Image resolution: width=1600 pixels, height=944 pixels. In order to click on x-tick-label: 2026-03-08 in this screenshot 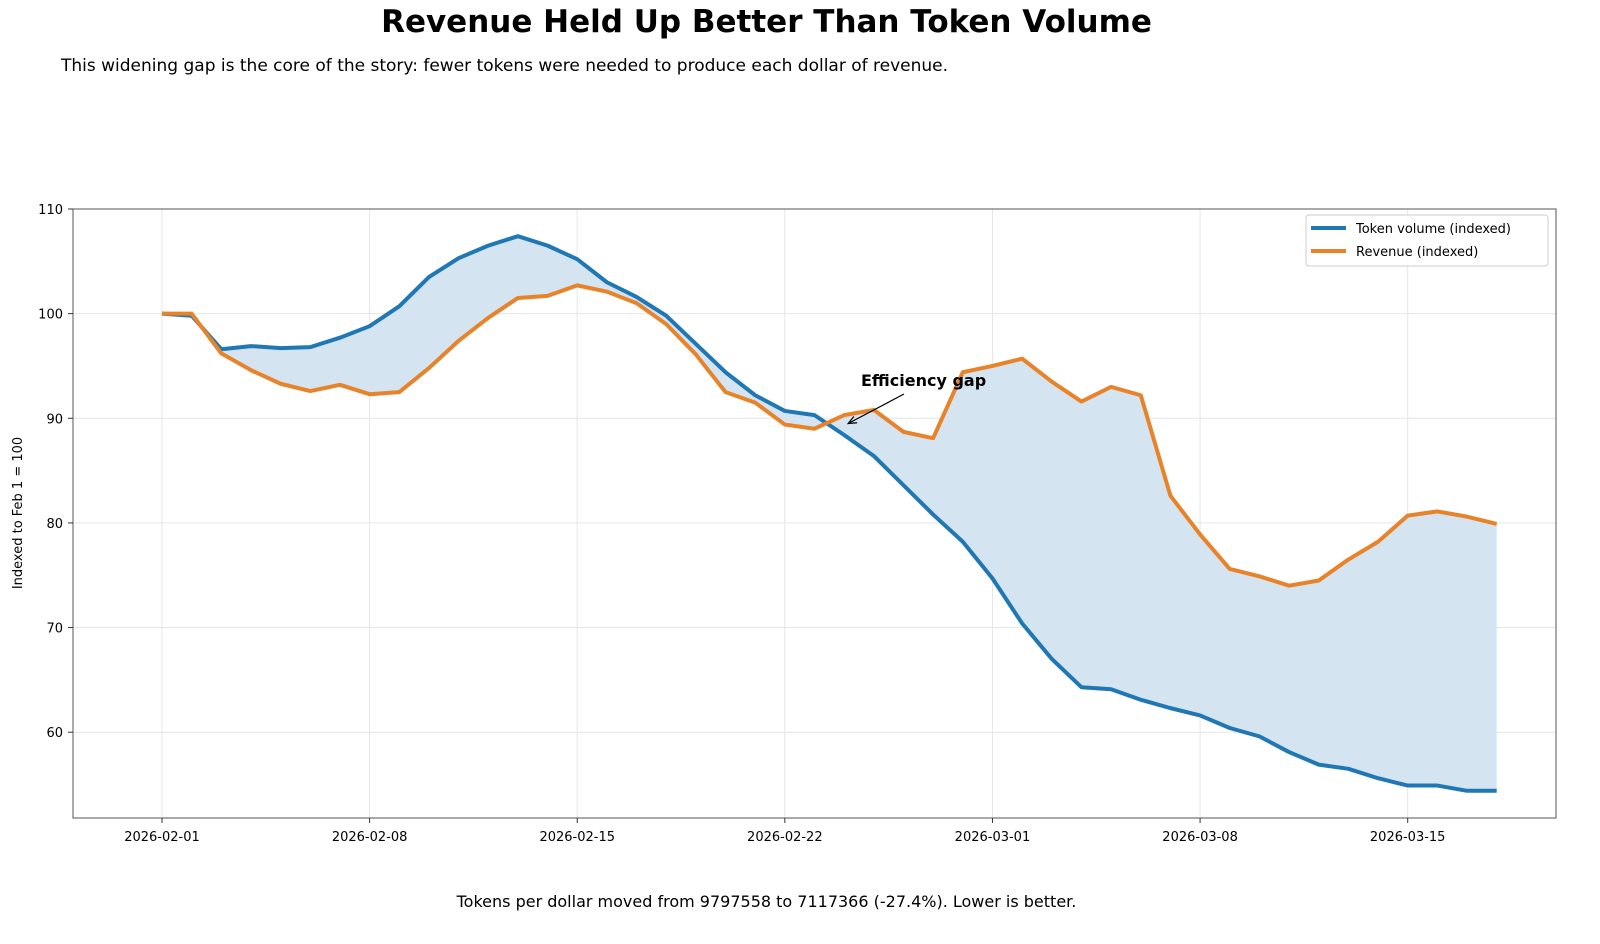, I will do `click(1200, 837)`.